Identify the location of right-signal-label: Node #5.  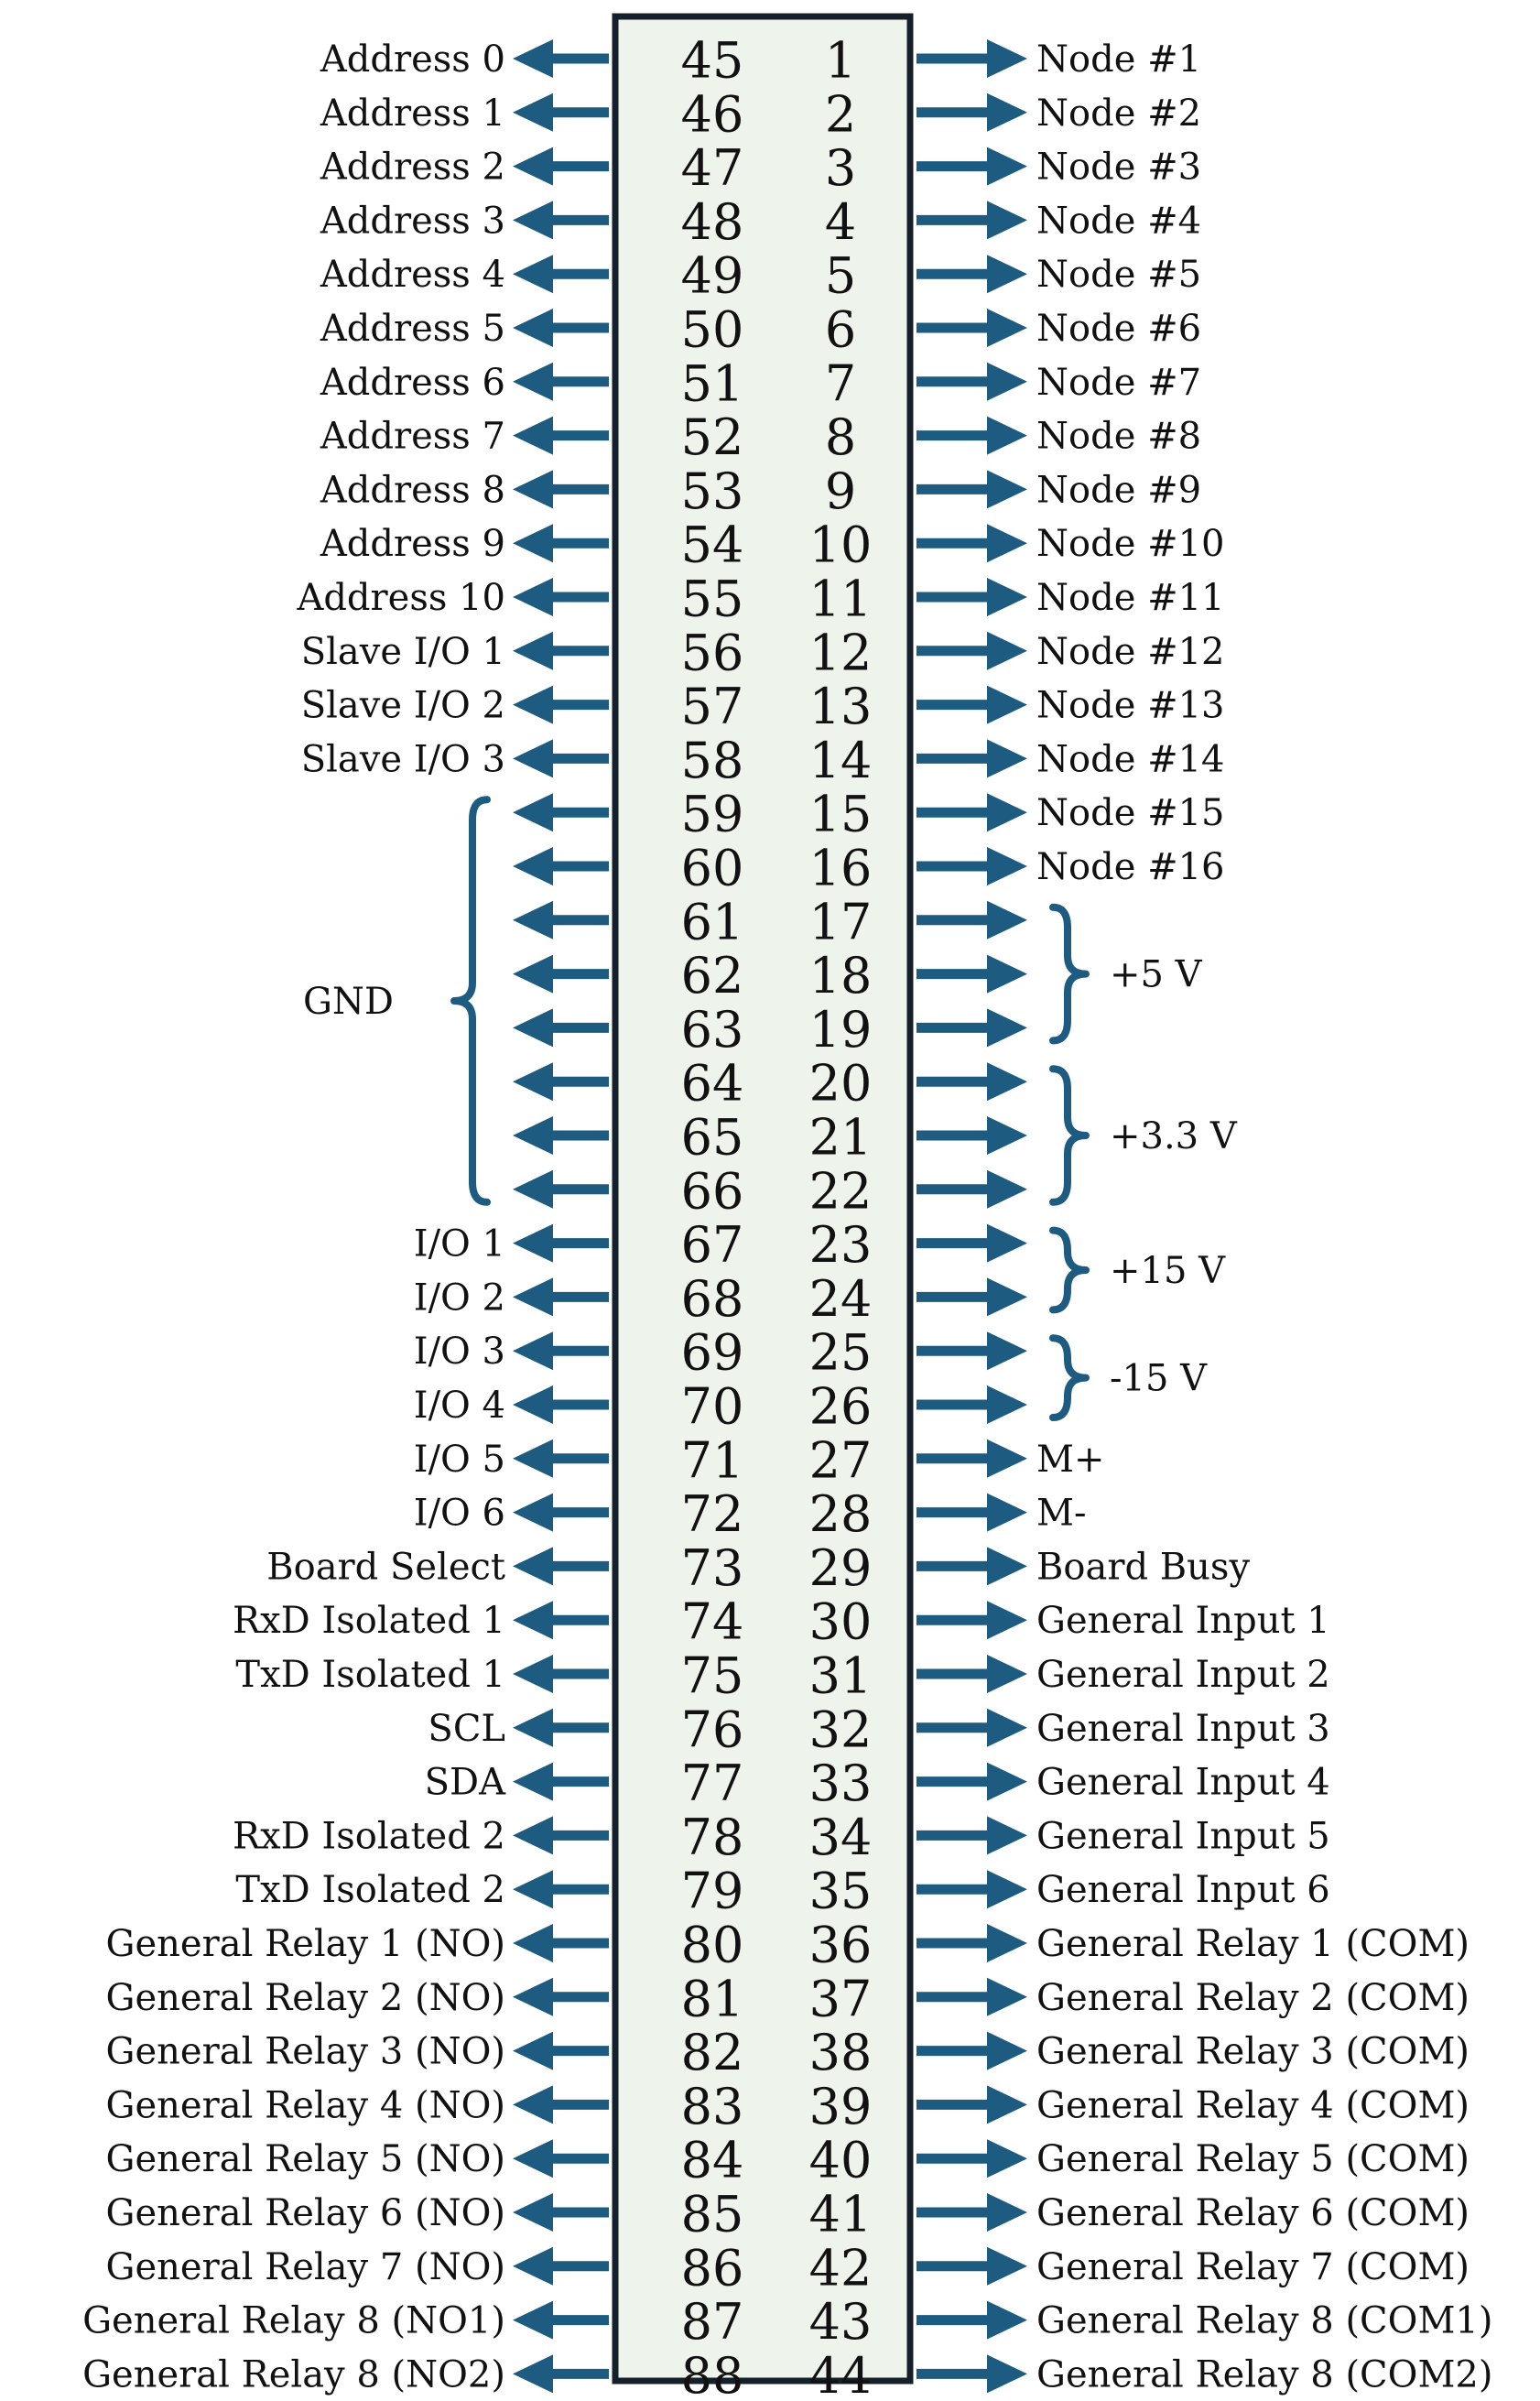
(1118, 275).